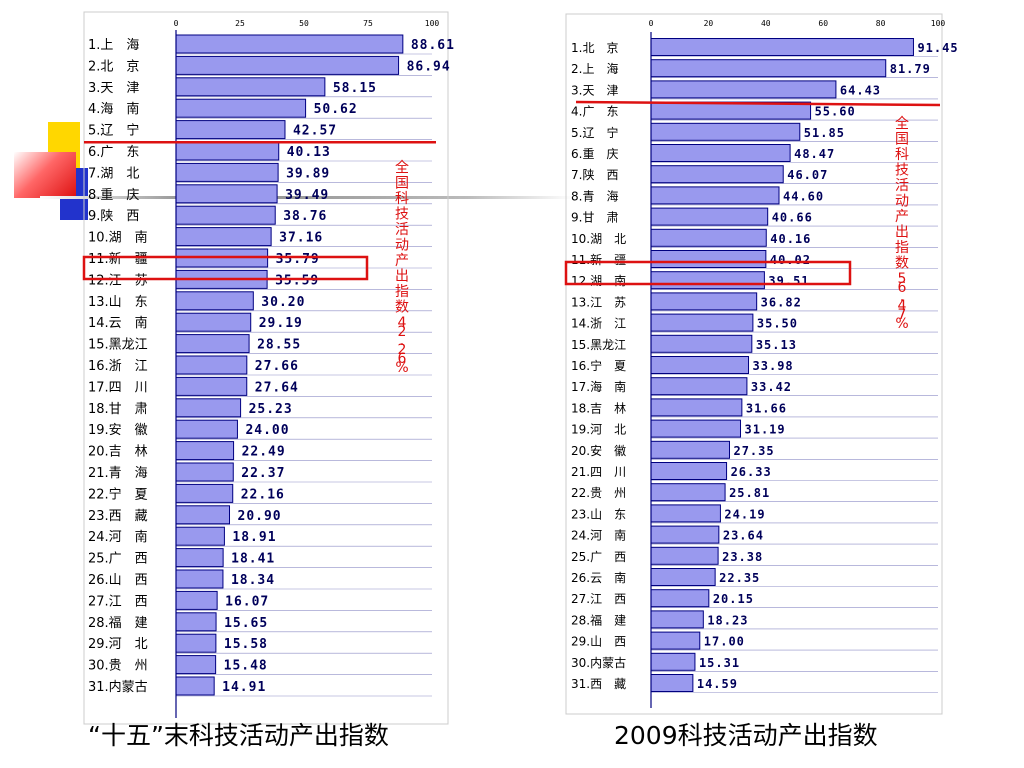  I want to click on right-category-label: 9.甘 肃, so click(594, 218).